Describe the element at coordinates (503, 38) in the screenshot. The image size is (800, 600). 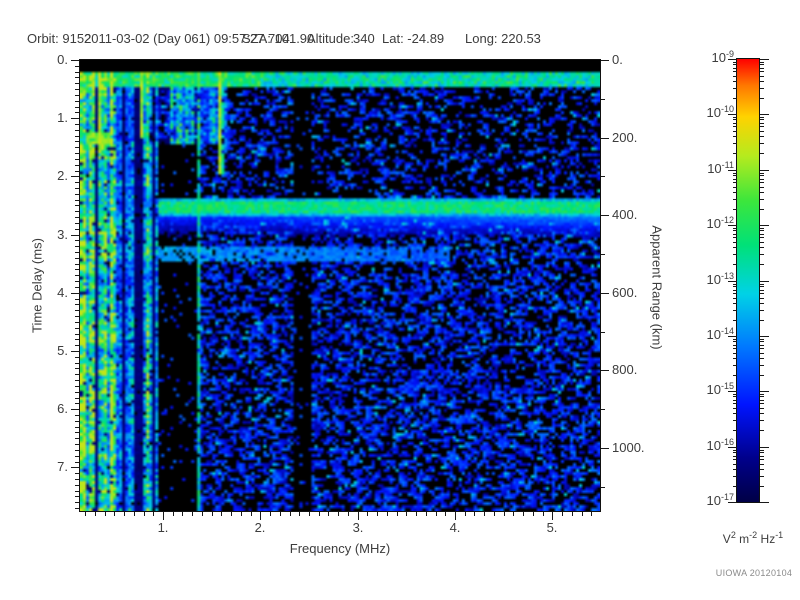
I see `header-item: Long: 220.53` at that location.